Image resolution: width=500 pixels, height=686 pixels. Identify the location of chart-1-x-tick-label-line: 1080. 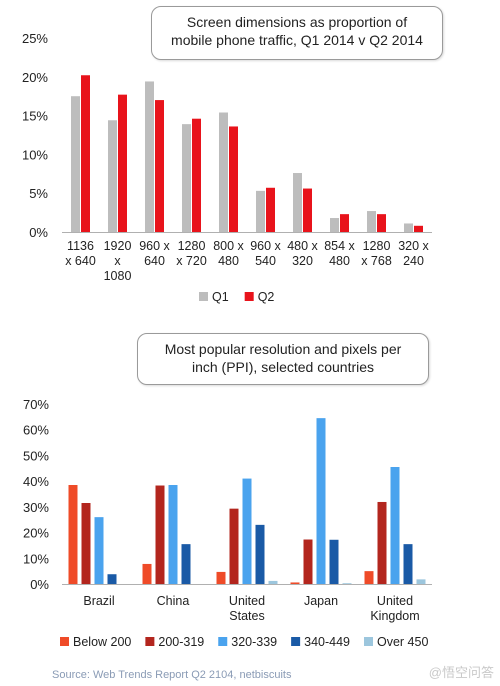
(118, 276).